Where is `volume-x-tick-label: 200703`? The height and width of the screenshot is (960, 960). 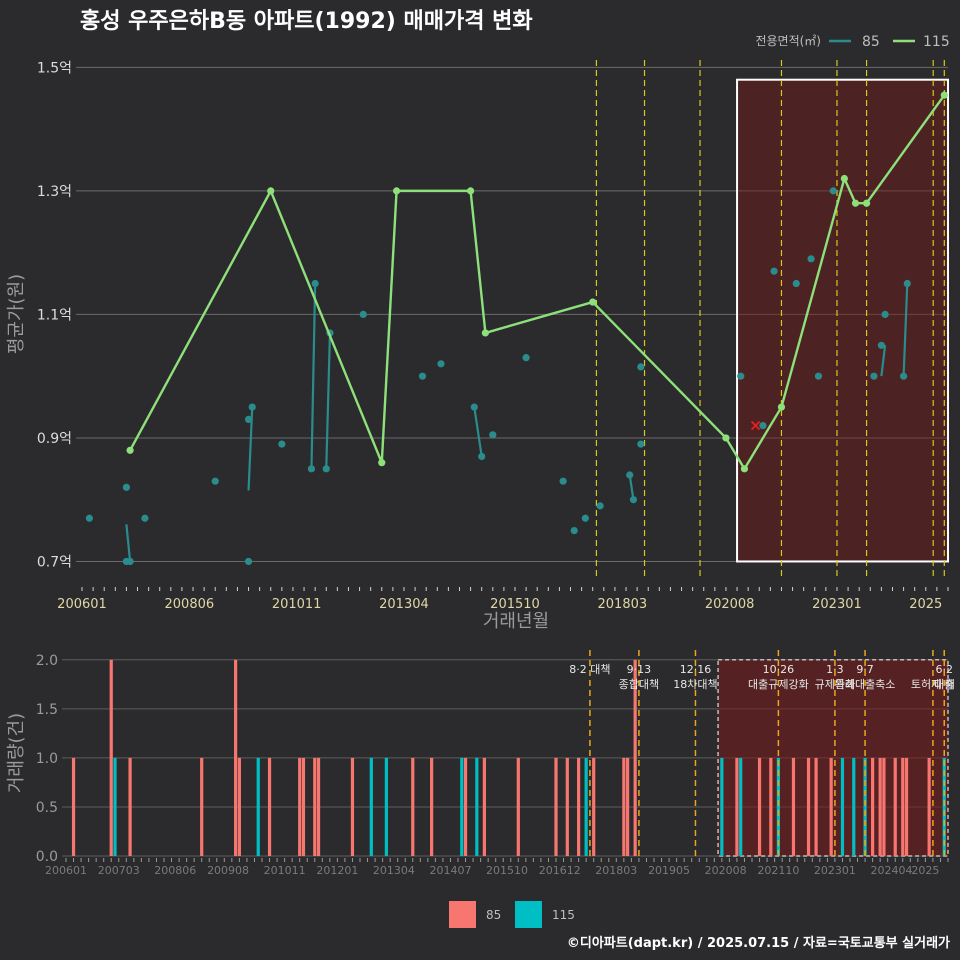 volume-x-tick-label: 200703 is located at coordinates (119, 870).